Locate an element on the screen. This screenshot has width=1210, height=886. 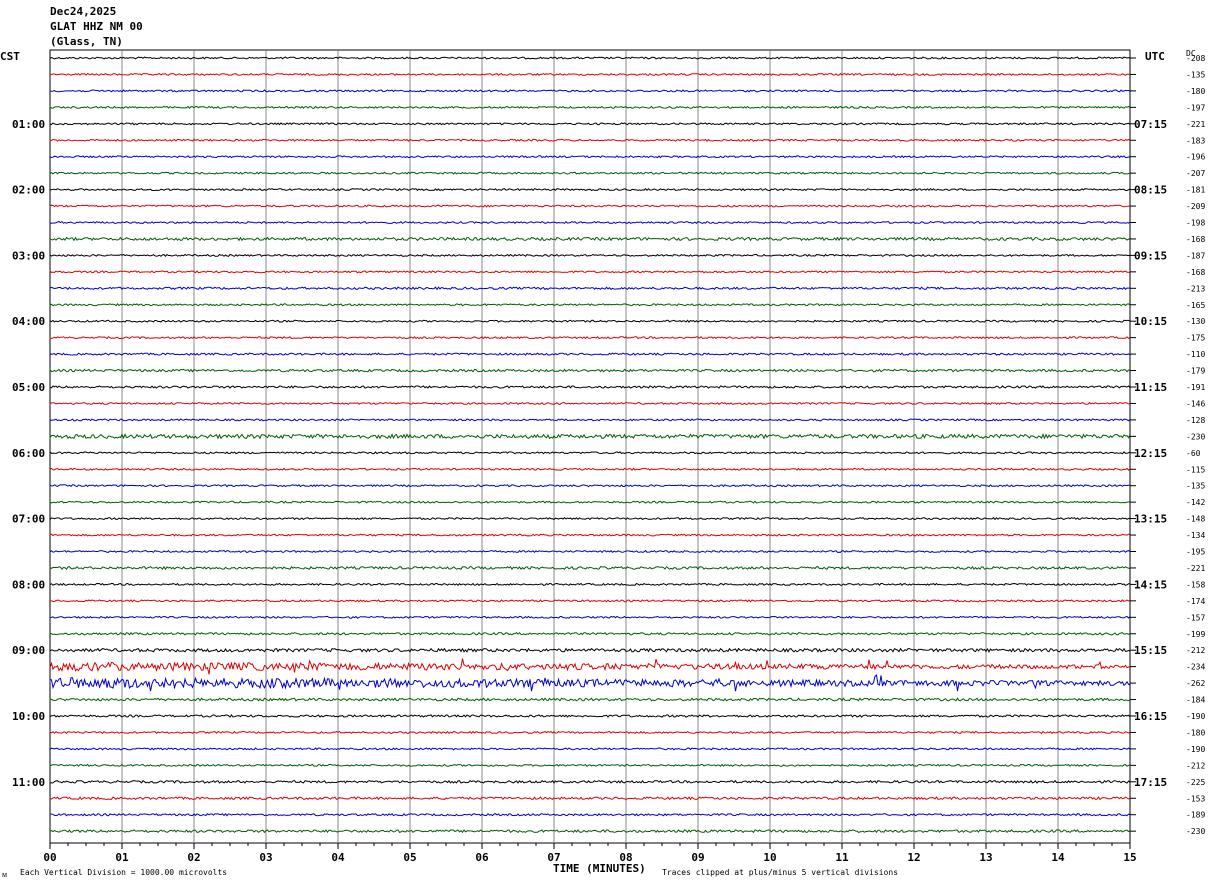
x-tick-label: 00 is located at coordinates (49, 857).